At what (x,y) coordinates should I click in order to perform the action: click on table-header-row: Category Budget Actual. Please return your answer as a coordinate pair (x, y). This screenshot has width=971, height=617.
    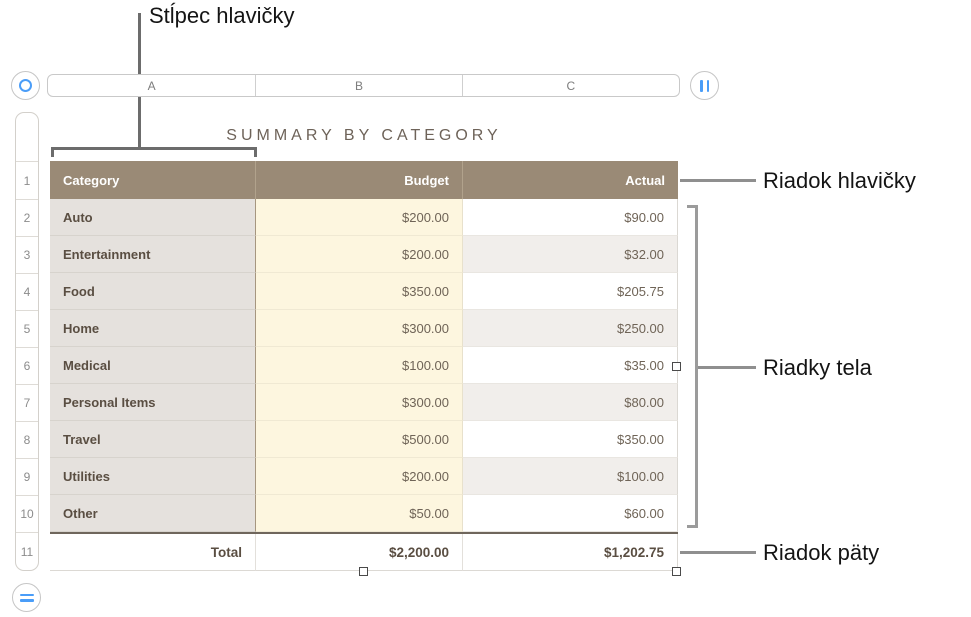
    Looking at the image, I should click on (364, 180).